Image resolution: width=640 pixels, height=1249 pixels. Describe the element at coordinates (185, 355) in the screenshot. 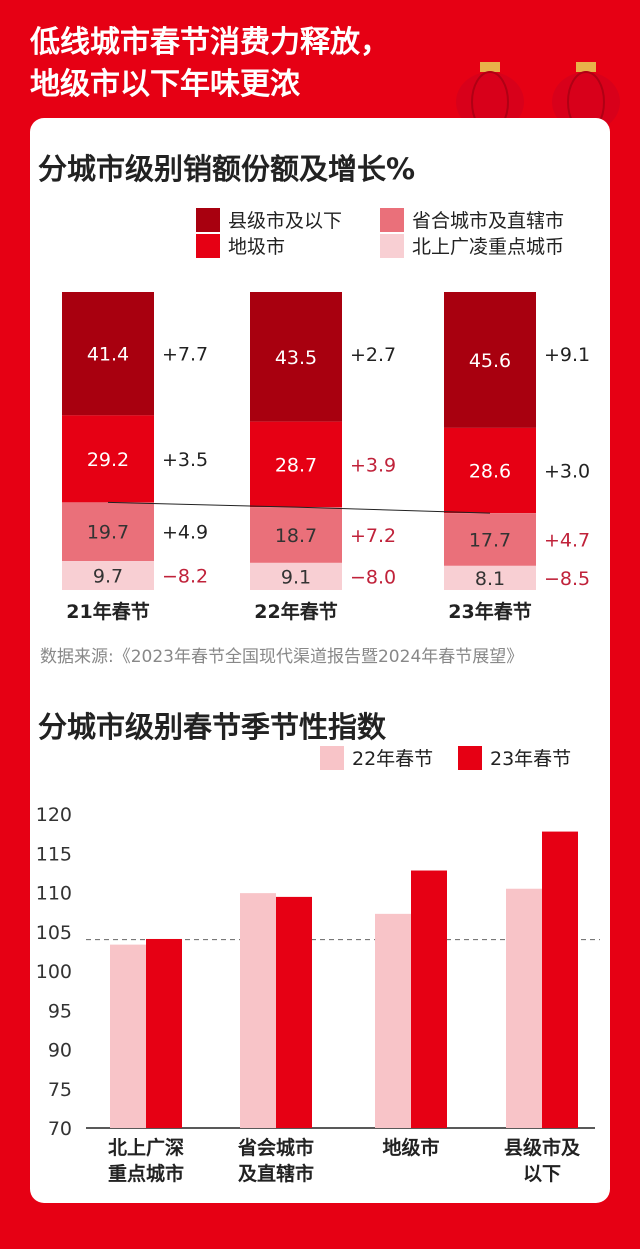

I see `growth-label: +7.7` at that location.